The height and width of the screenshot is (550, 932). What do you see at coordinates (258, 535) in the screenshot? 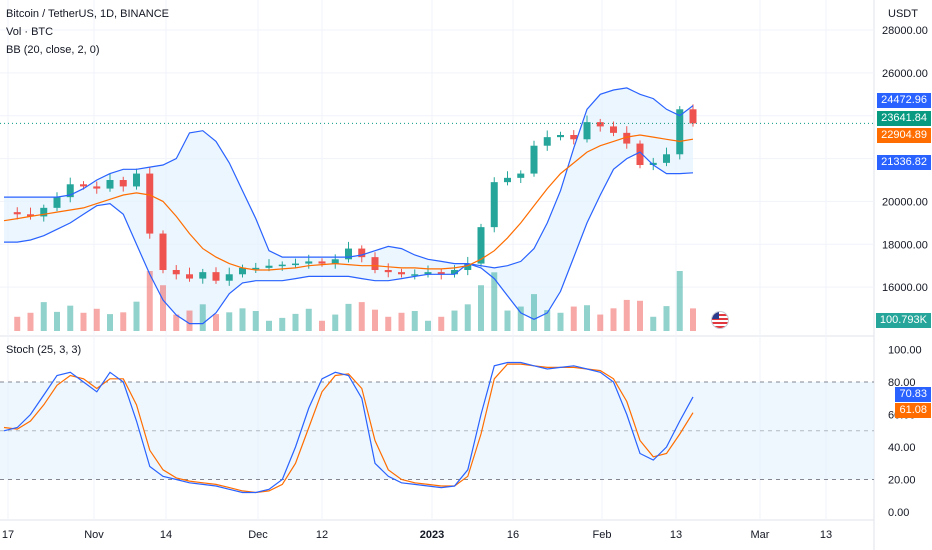
I see `time-tick-label: Dec` at bounding box center [258, 535].